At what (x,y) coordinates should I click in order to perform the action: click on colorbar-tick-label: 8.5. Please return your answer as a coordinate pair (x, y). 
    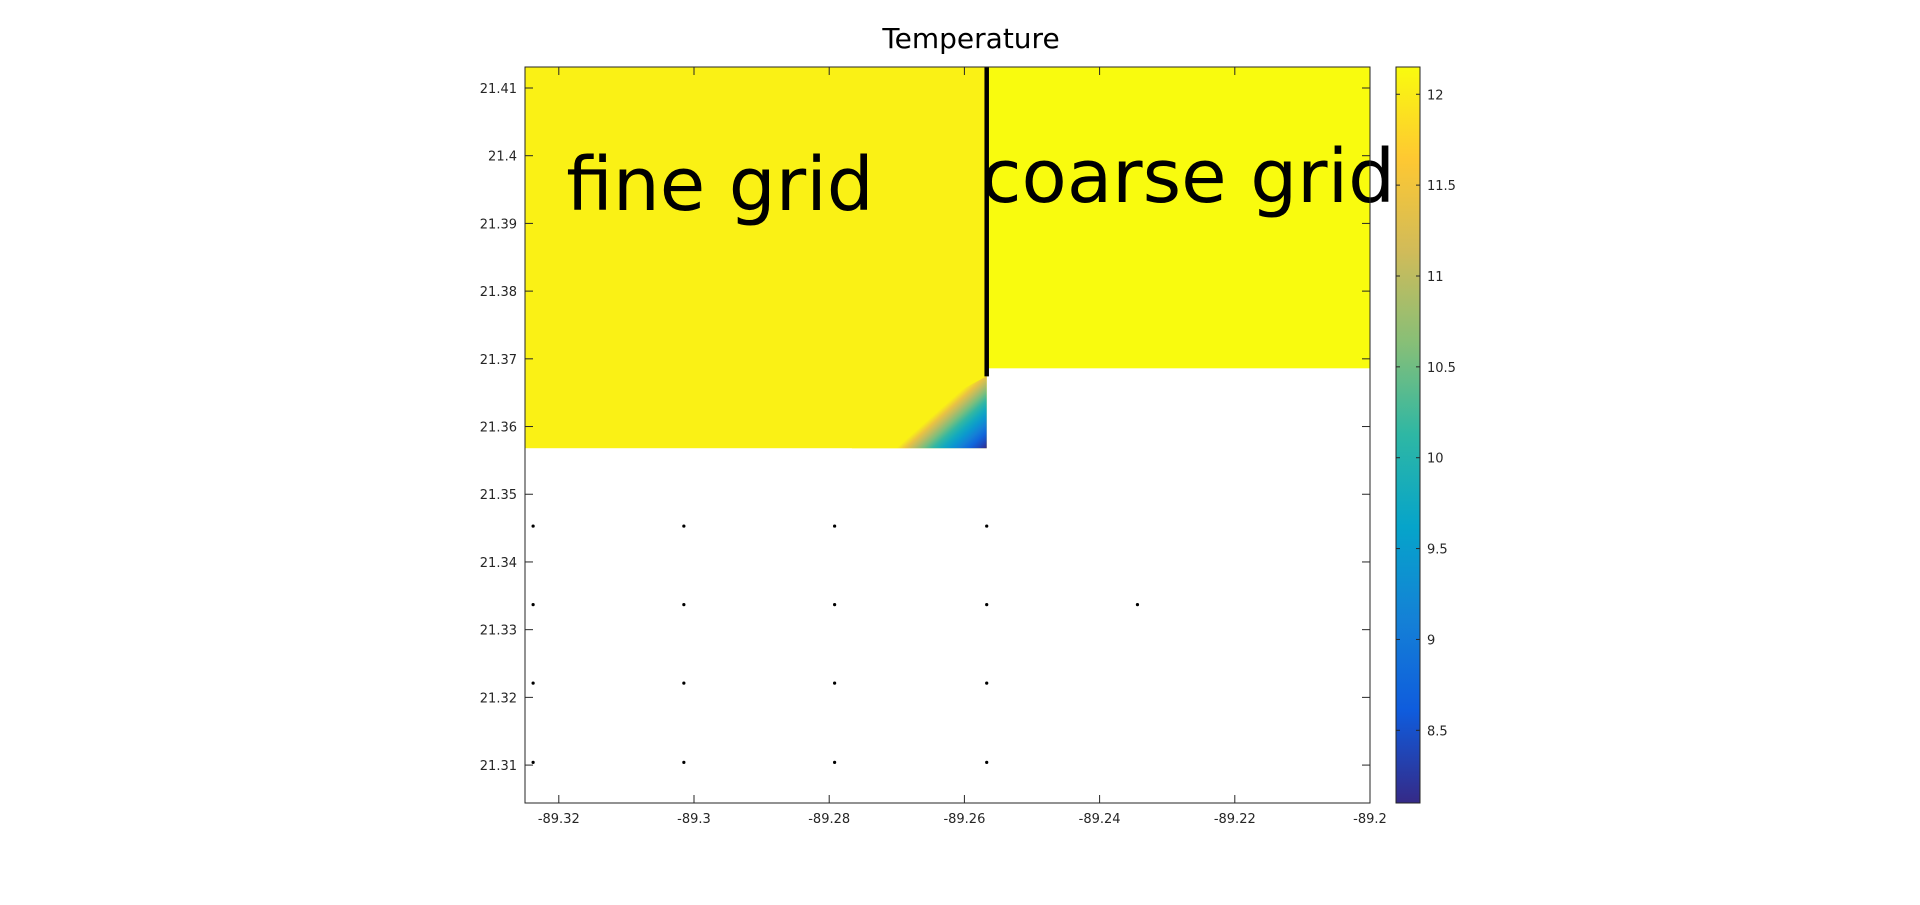
    Looking at the image, I should click on (1437, 731).